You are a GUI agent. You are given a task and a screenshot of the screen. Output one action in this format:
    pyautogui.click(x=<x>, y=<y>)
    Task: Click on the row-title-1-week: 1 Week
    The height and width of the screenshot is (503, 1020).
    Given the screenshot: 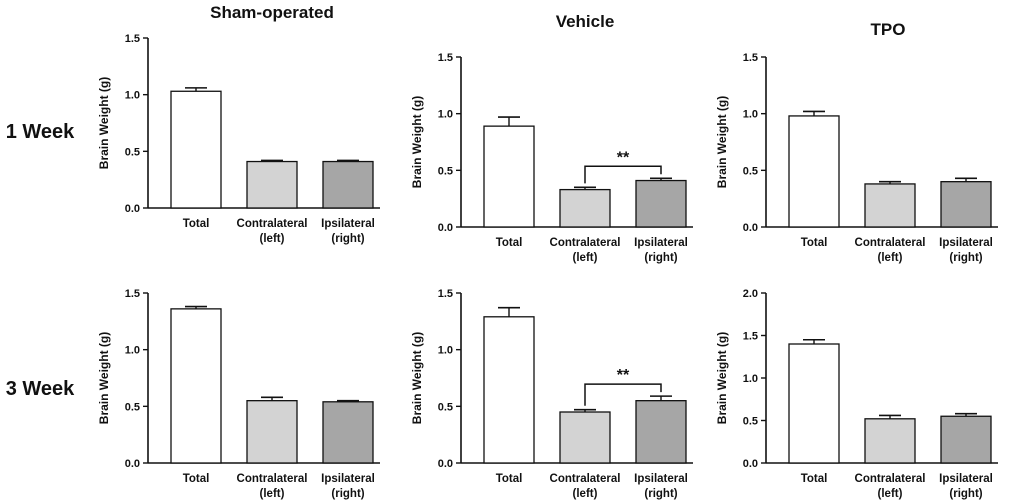 What is the action you would take?
    pyautogui.click(x=40, y=132)
    